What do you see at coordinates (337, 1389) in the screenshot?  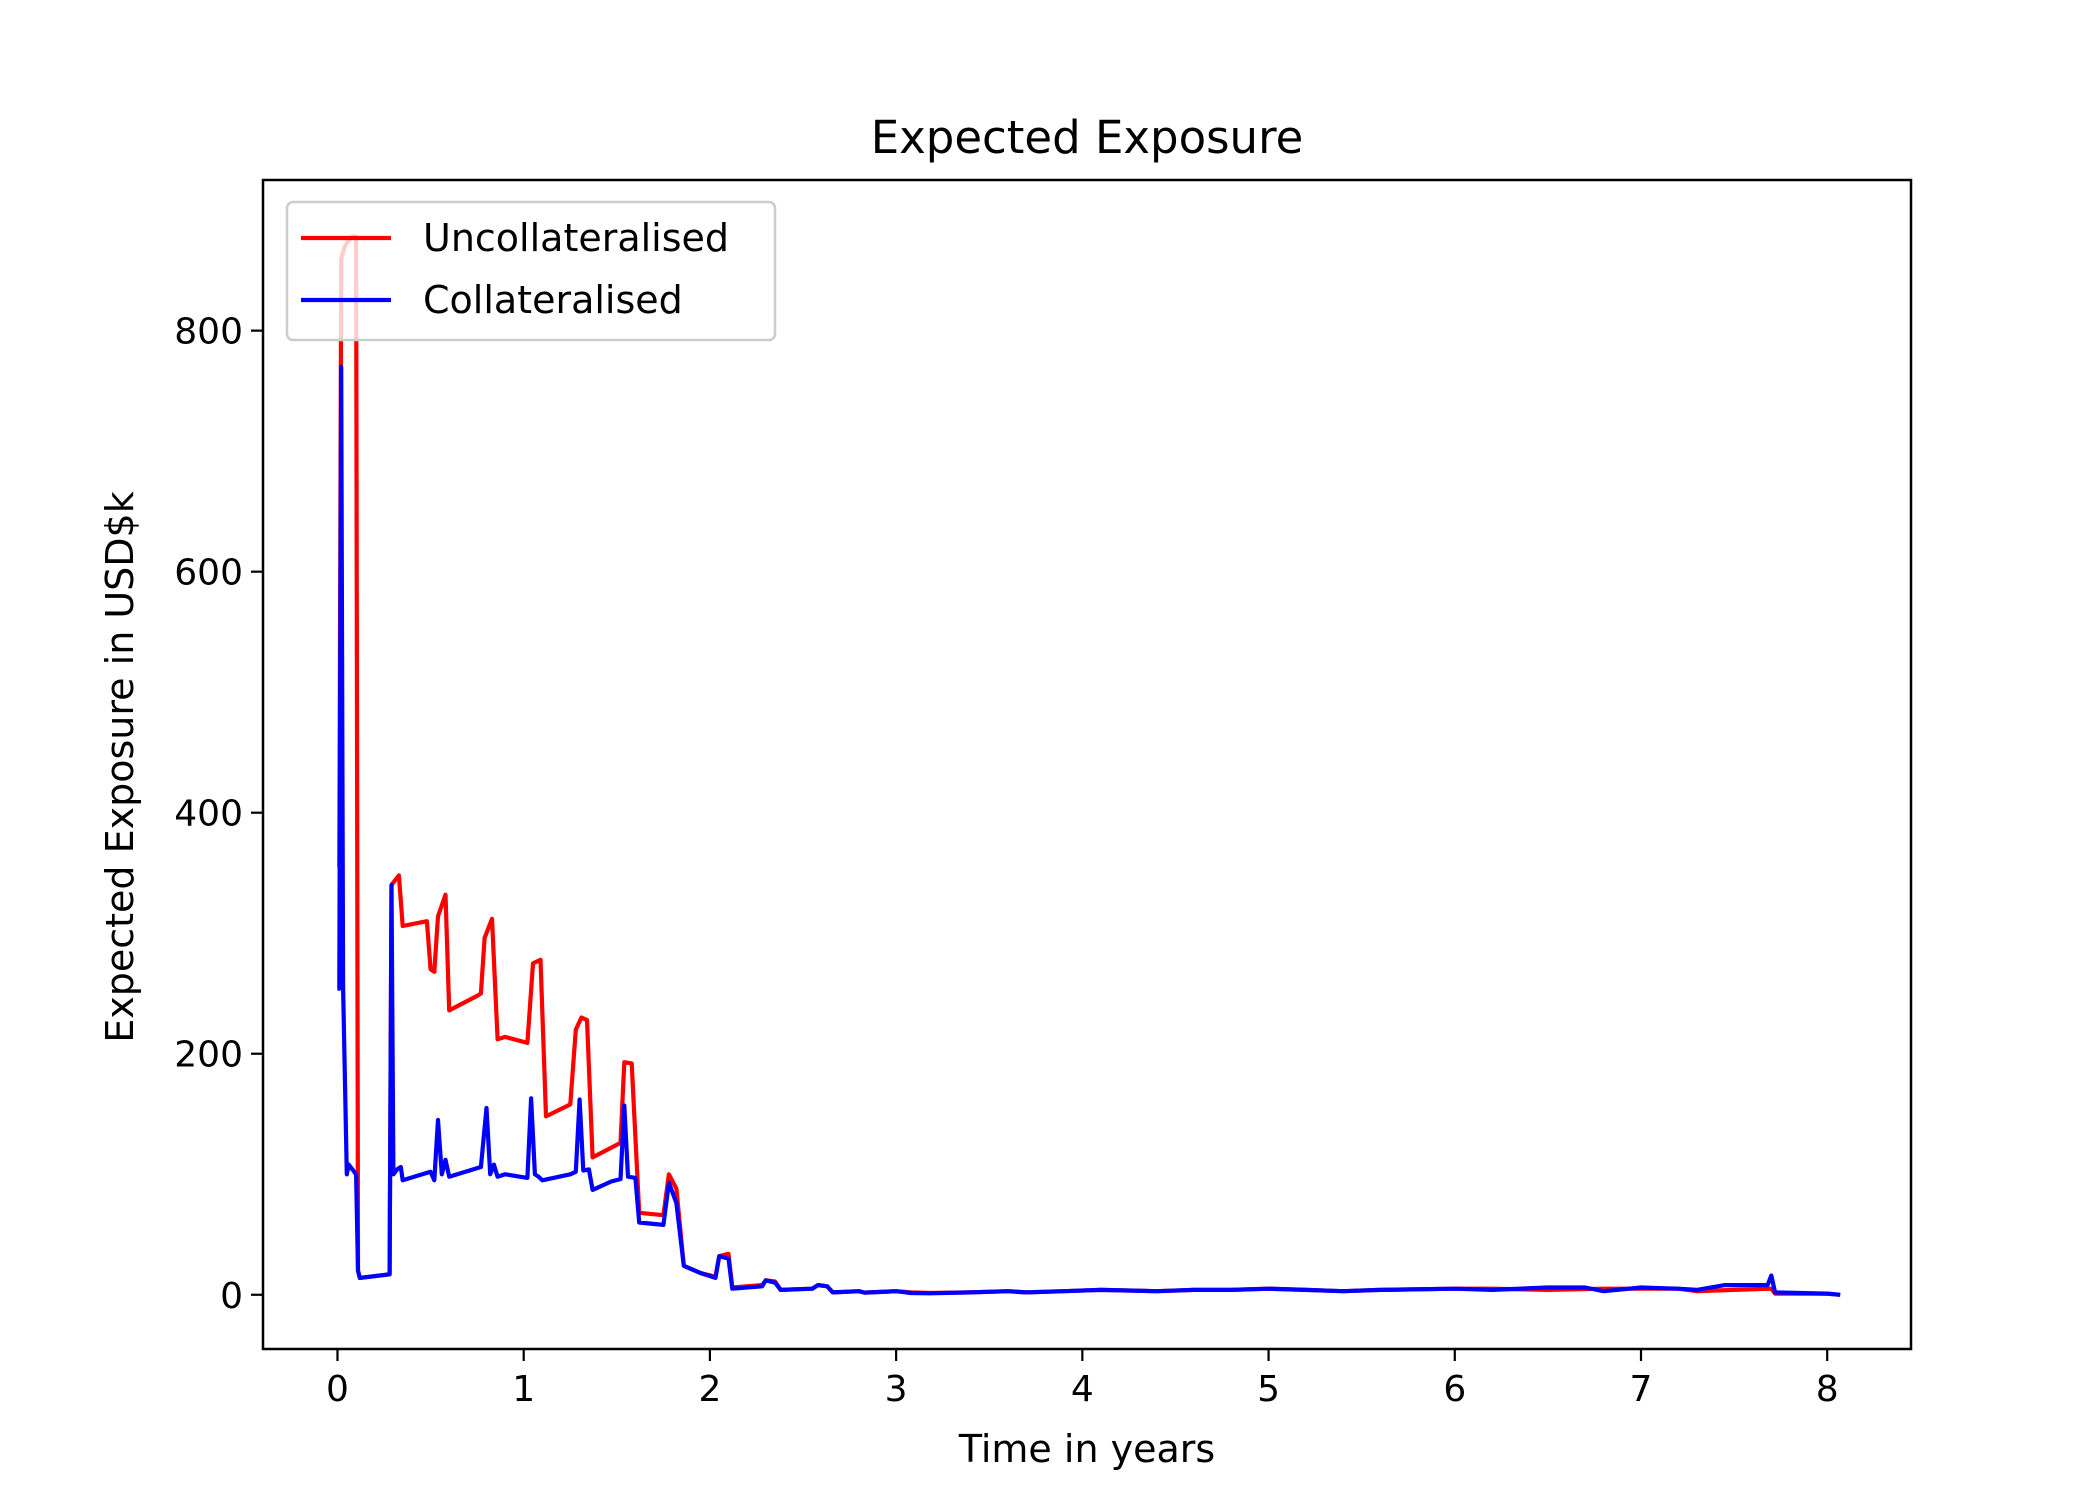 I see `x-tick-label: 0` at bounding box center [337, 1389].